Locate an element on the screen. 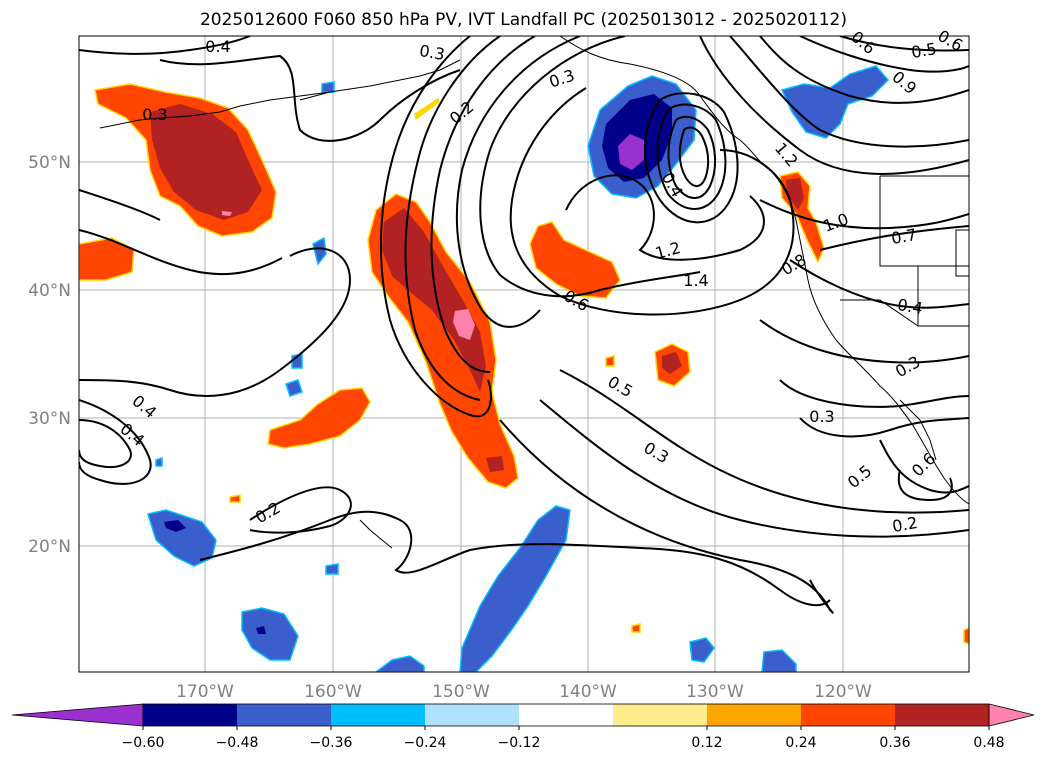 The height and width of the screenshot is (765, 1047). contour-label: 0.2 is located at coordinates (905, 524).